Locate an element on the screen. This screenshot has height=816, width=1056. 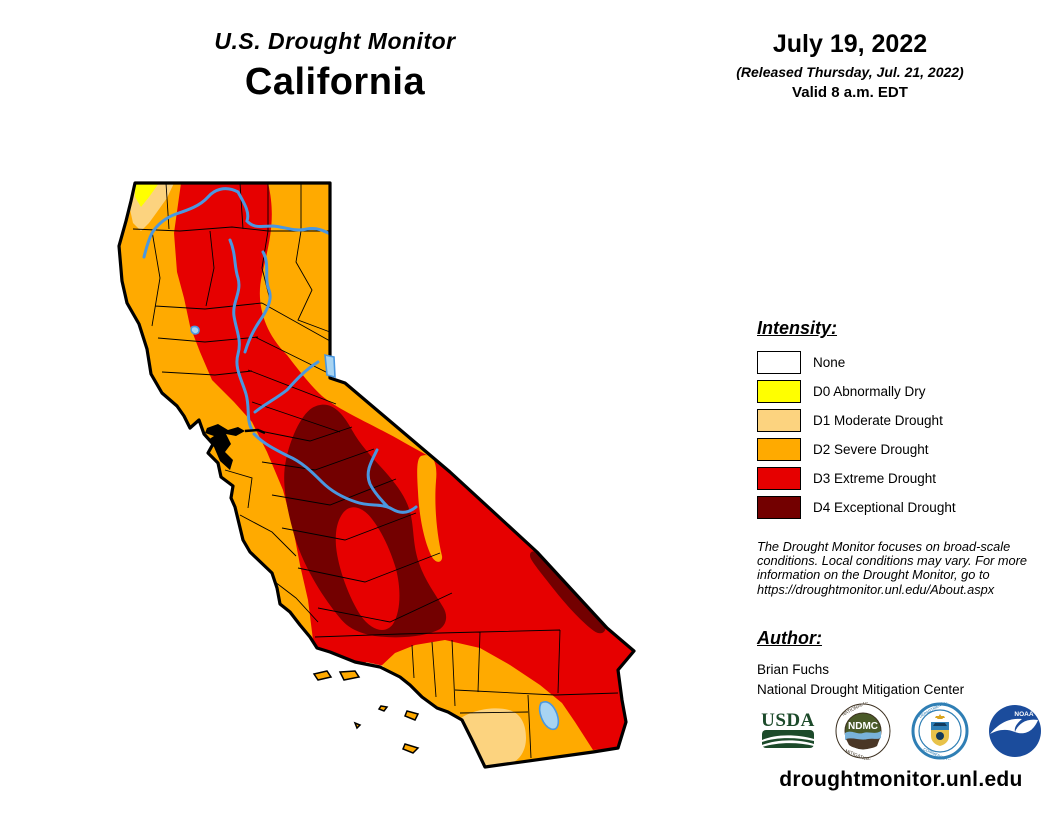
legend-item-d0: D0 Abnormally Dry is located at coordinates (902, 391).